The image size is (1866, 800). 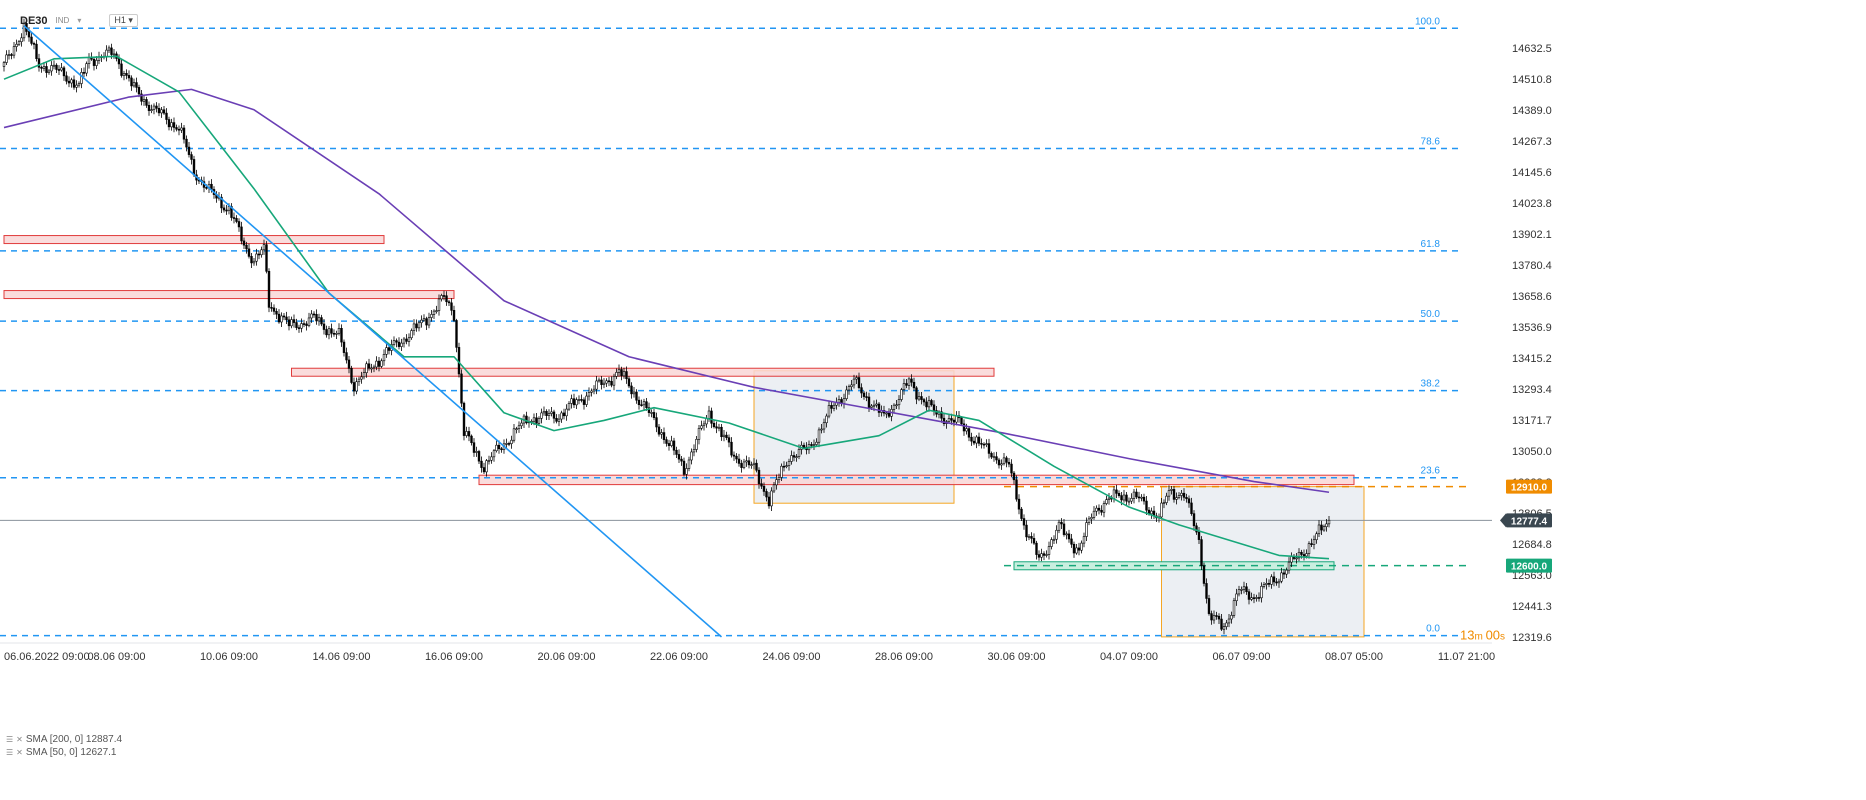 I want to click on y-tick-label: 12563.0, so click(x=1532, y=576).